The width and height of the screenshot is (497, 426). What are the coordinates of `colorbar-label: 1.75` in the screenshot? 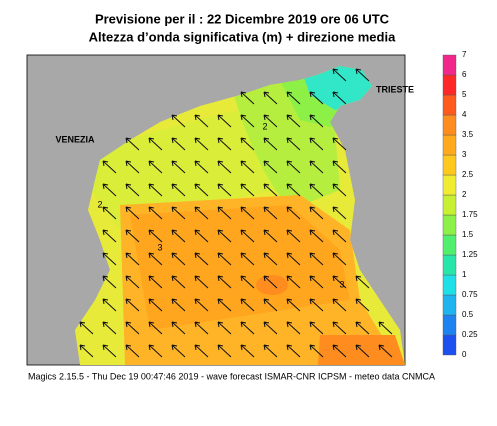 It's located at (470, 214).